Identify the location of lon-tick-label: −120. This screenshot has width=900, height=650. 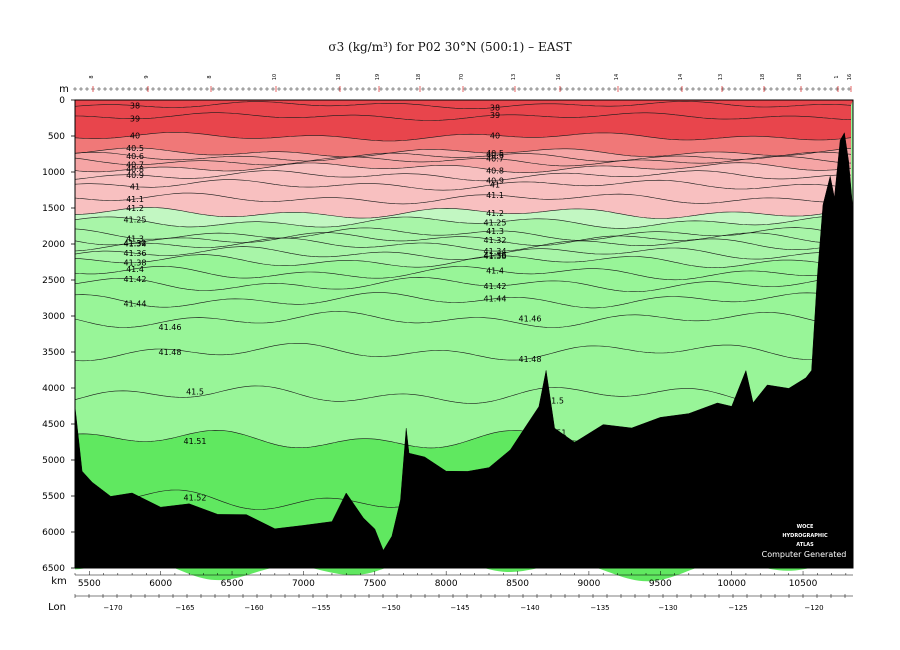
(813, 608).